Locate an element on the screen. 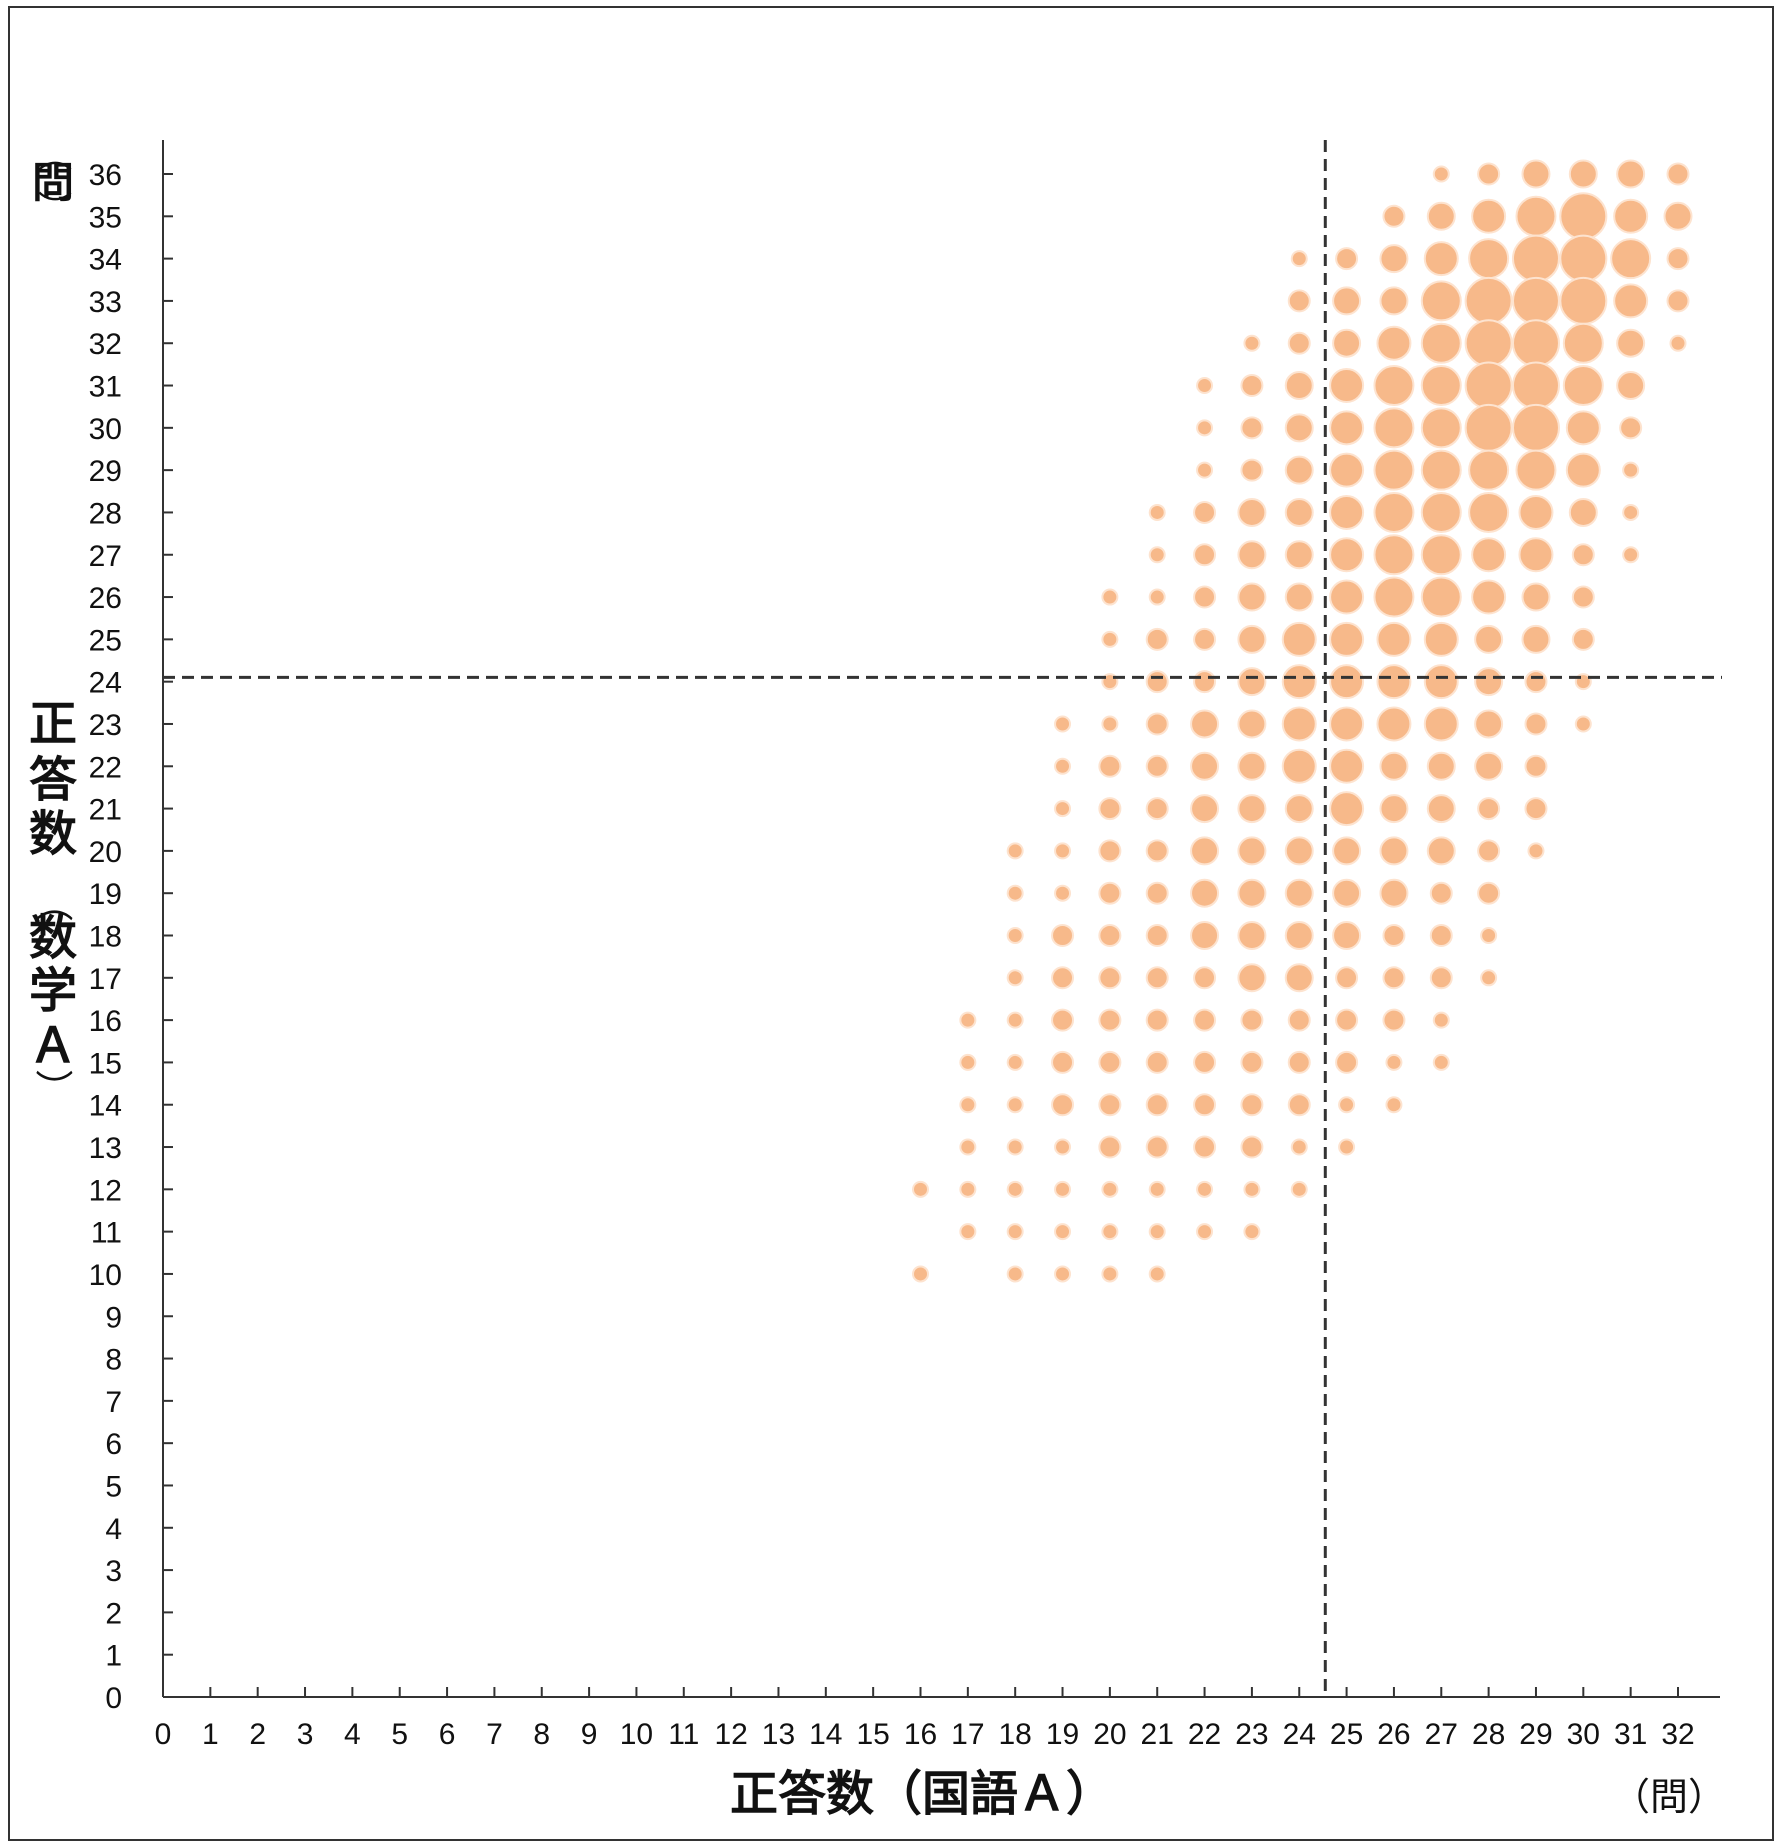  bubble-x27-y18 is located at coordinates (1441, 935).